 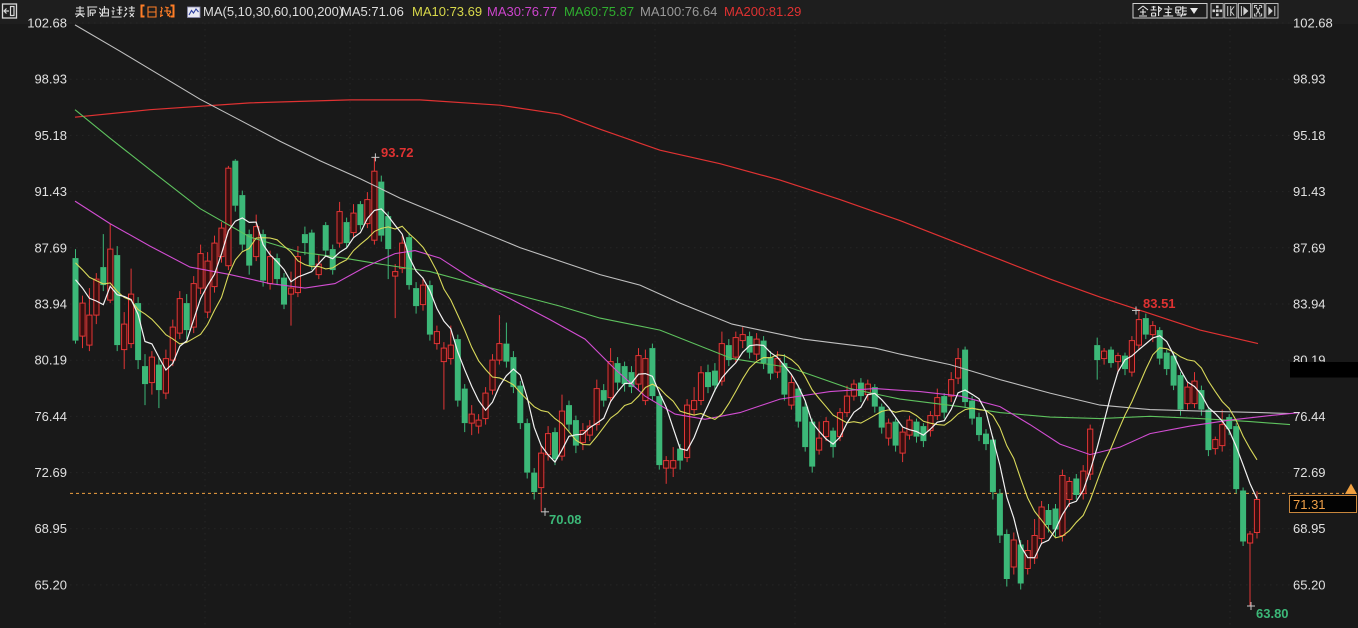 I want to click on svg-text: MA10:73.69, so click(x=447, y=11).